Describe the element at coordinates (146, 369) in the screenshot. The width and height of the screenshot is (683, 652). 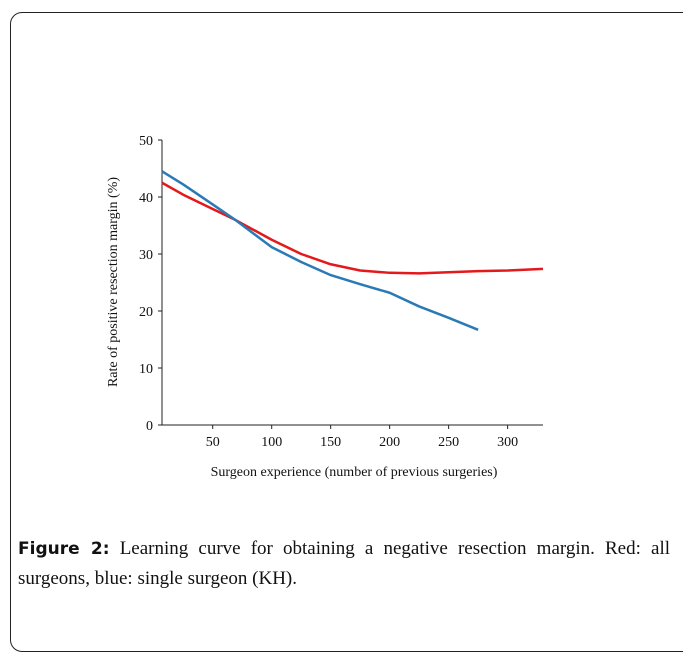
I see `y-tick-label: 10` at that location.